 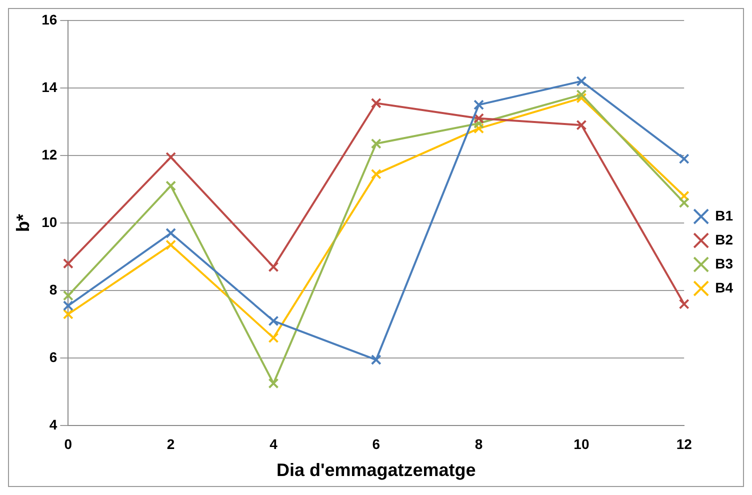 I want to click on x-axis-title: Dia d'emmagatzematge, so click(x=376, y=470).